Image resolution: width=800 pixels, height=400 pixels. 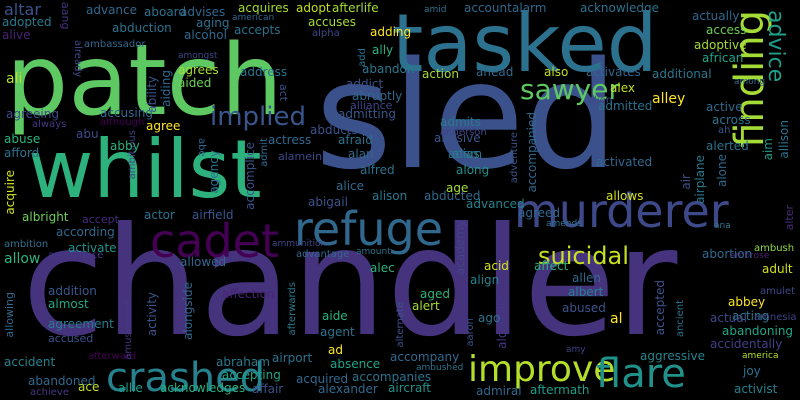 I want to click on word-acquires: acquires, so click(x=263, y=8).